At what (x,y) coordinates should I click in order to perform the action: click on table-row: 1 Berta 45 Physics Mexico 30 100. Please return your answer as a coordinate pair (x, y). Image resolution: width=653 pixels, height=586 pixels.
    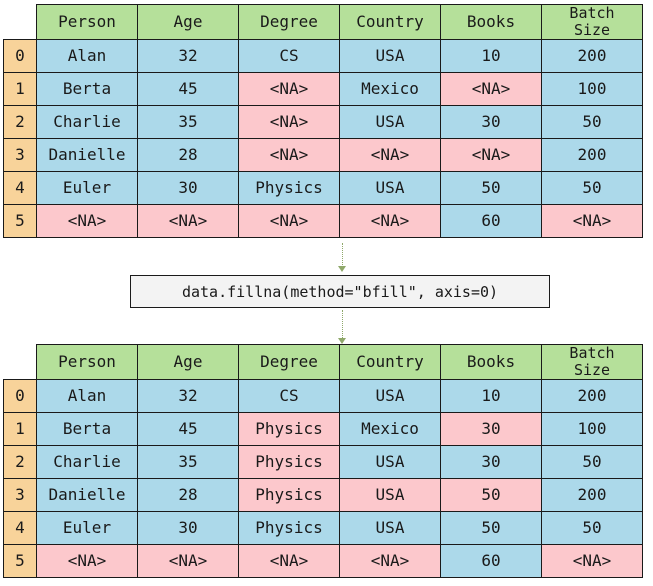
    Looking at the image, I should click on (323, 429).